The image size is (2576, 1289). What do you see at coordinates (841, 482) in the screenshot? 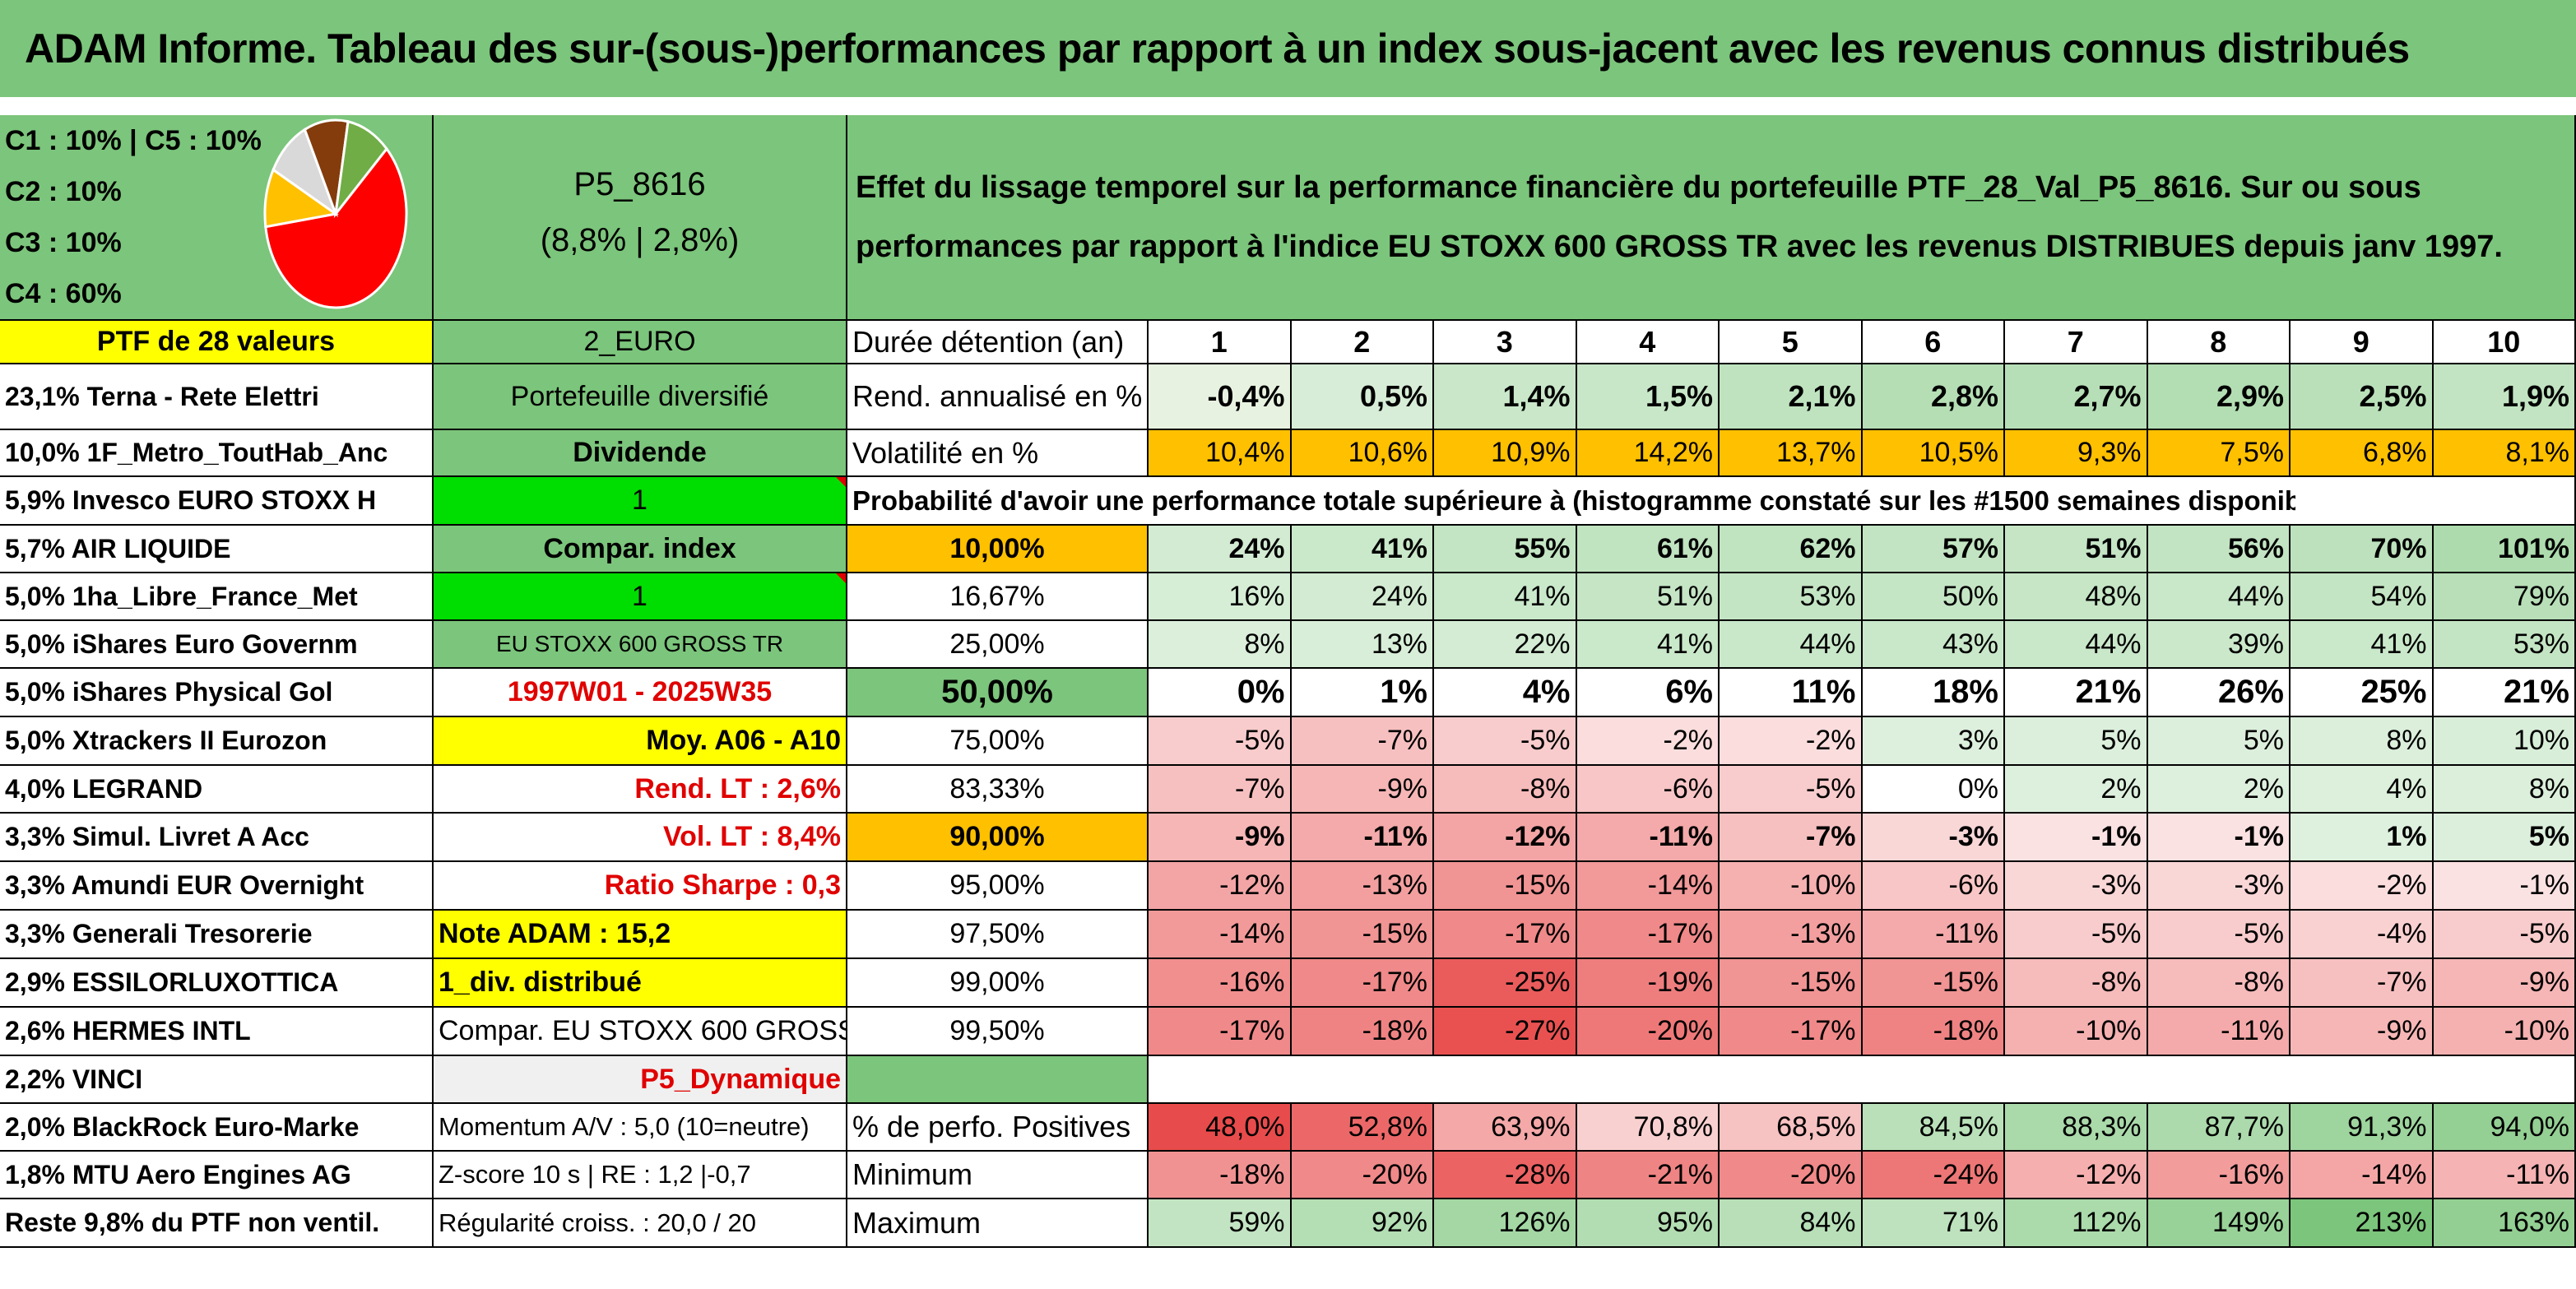
I see `comment-marker` at bounding box center [841, 482].